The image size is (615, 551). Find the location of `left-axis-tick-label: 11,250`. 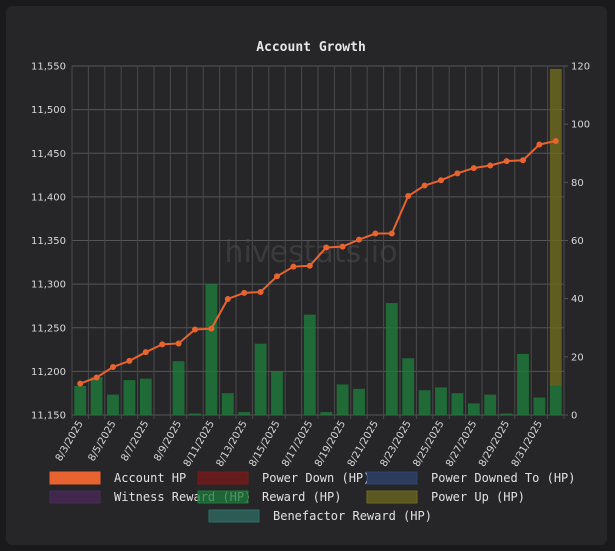

left-axis-tick-label: 11,250 is located at coordinates (48, 328).